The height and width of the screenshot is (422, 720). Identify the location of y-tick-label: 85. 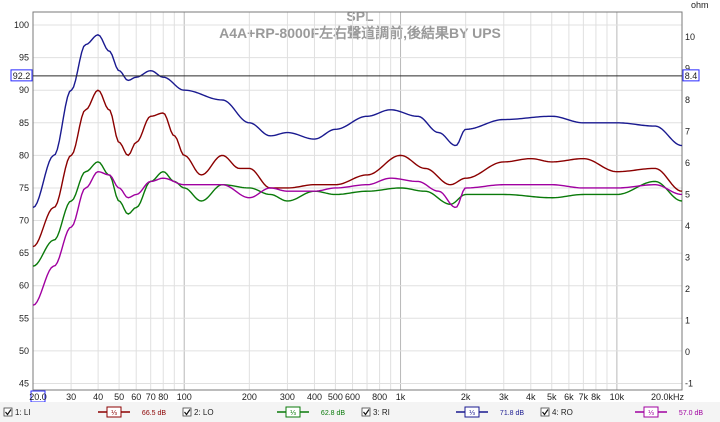
(24, 123).